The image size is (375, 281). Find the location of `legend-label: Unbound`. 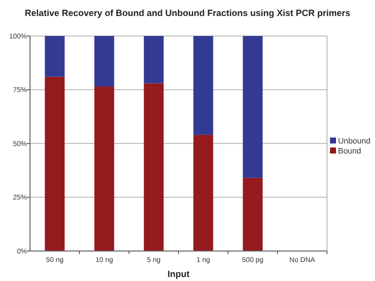

legend-label: Unbound is located at coordinates (354, 141).